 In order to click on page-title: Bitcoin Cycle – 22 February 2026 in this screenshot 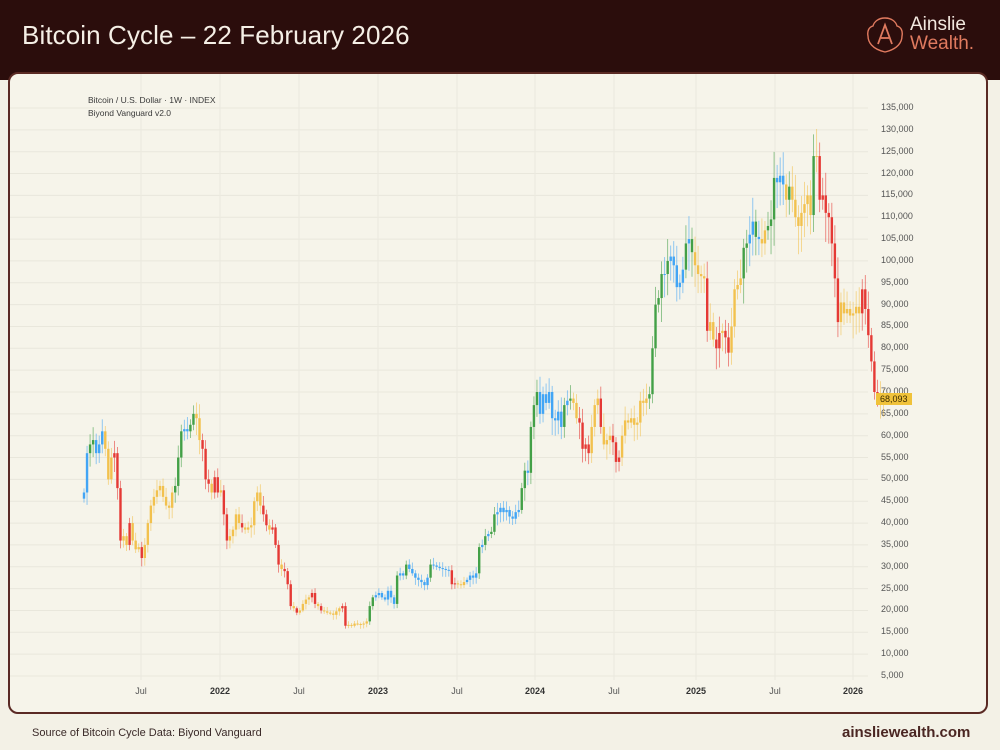, I will do `click(216, 35)`.